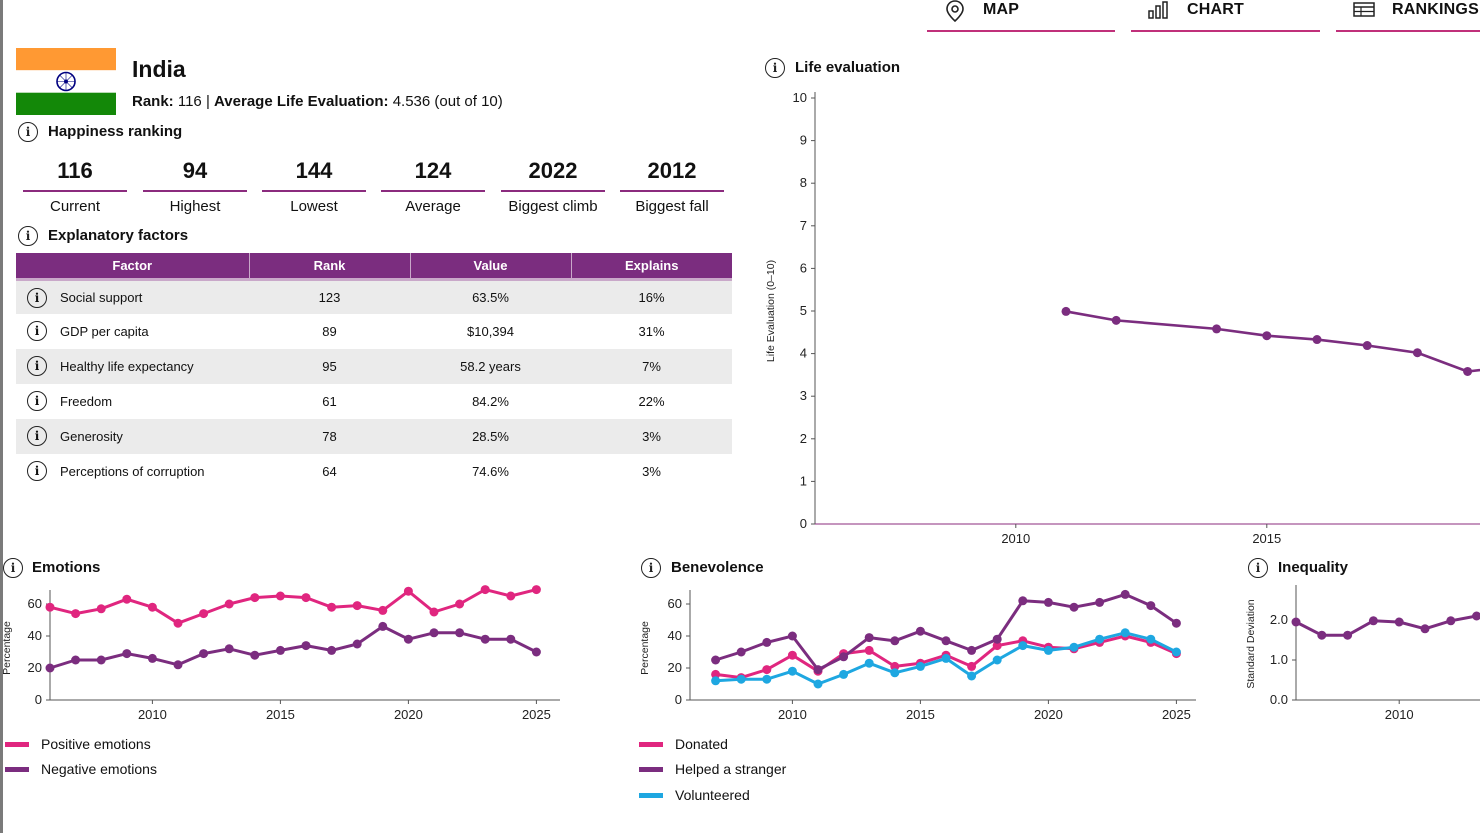  Describe the element at coordinates (433, 174) in the screenshot. I see `rank-average-value: 124` at that location.